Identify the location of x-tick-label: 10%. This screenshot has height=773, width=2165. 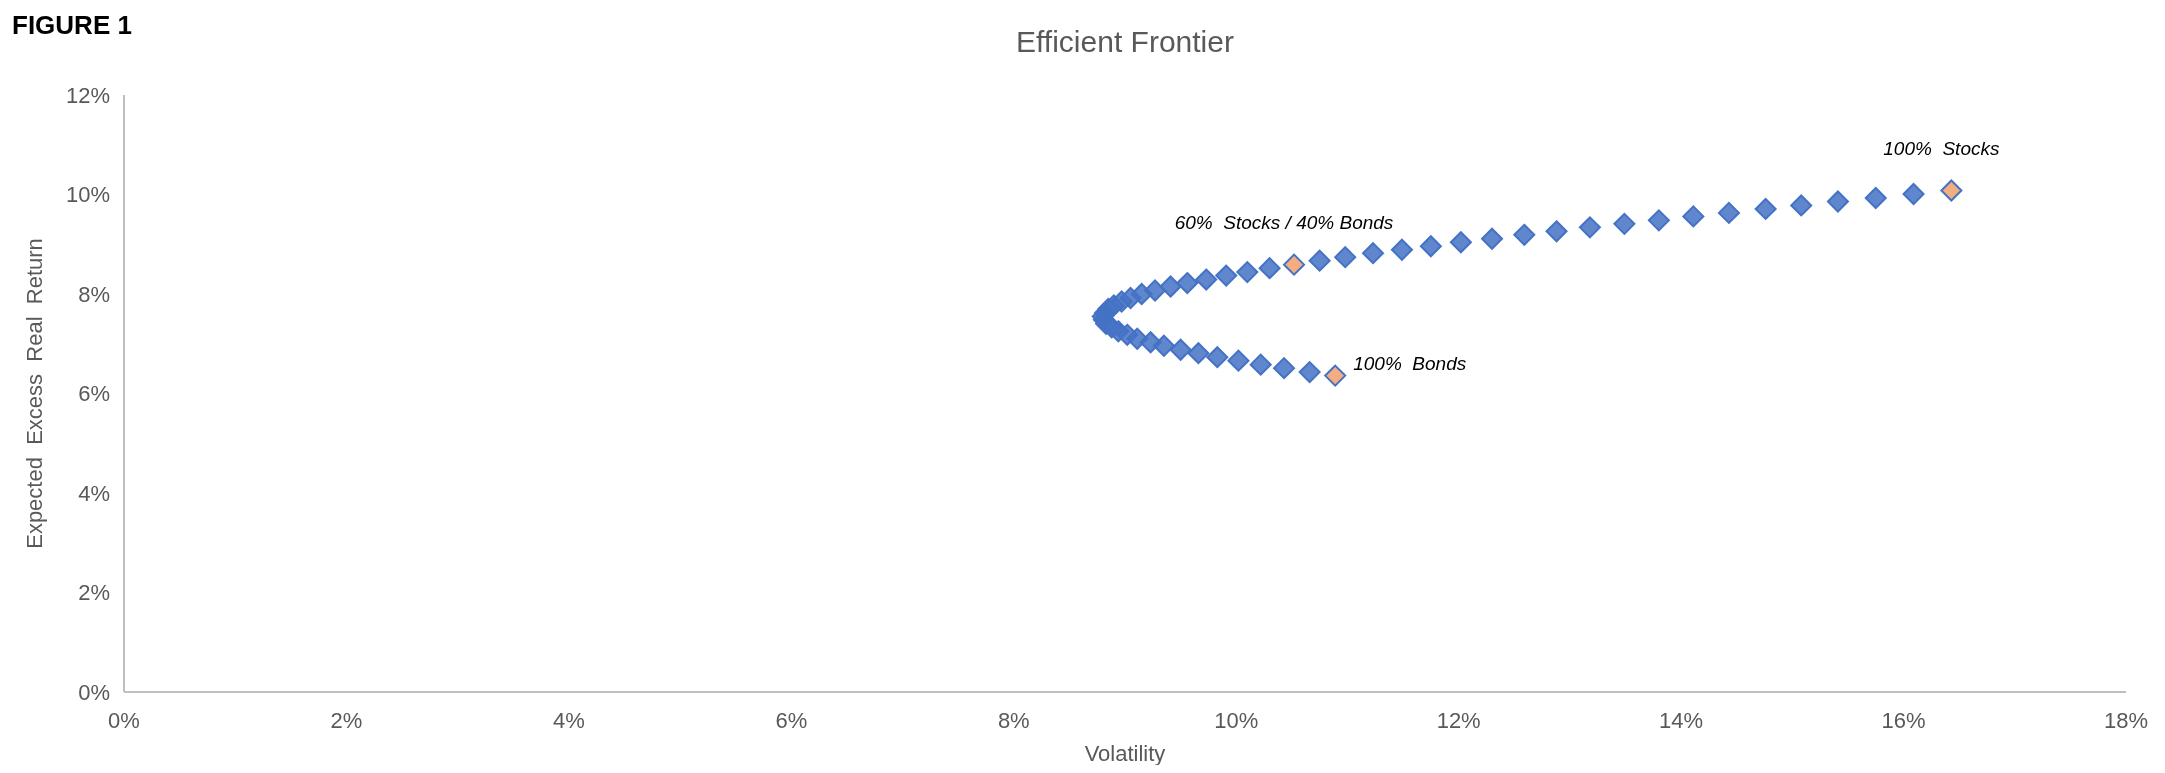
(1236, 720).